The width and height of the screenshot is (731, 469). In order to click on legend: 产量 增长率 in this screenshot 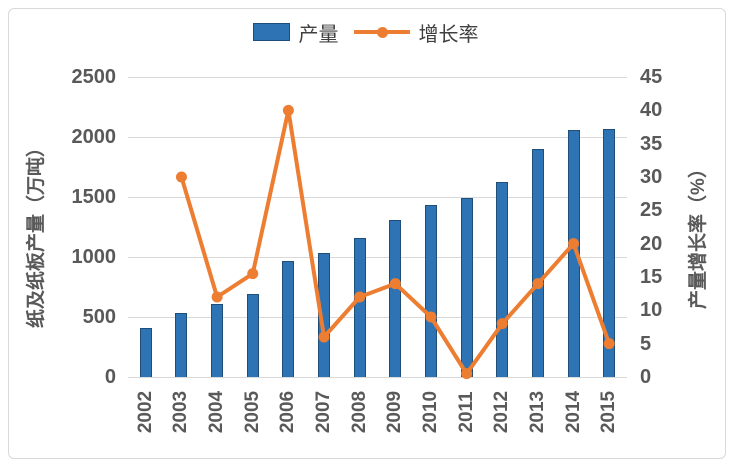, I will do `click(365, 33)`.